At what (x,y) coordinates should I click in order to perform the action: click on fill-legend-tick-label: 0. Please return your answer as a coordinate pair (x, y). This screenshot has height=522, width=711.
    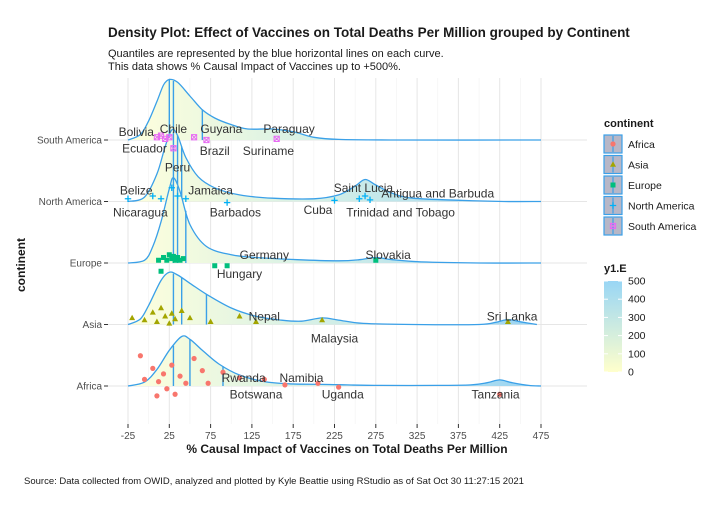
    Looking at the image, I should click on (631, 373).